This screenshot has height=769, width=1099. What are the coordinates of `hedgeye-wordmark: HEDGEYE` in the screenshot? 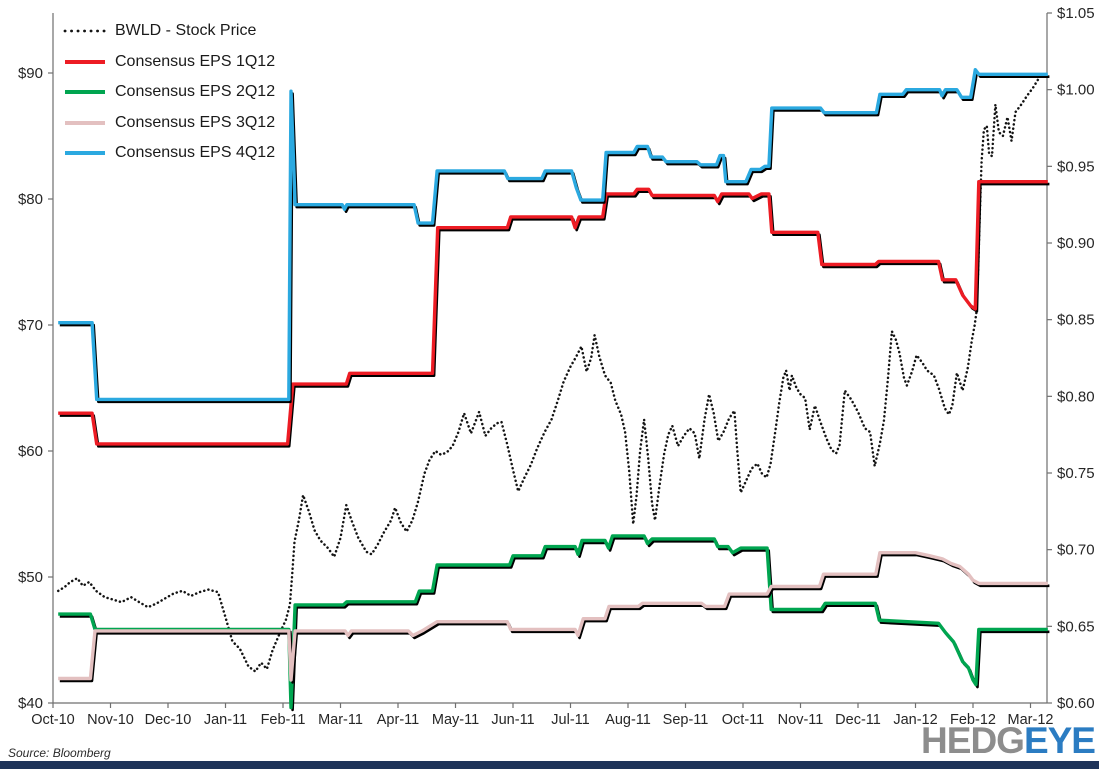 It's located at (1008, 740).